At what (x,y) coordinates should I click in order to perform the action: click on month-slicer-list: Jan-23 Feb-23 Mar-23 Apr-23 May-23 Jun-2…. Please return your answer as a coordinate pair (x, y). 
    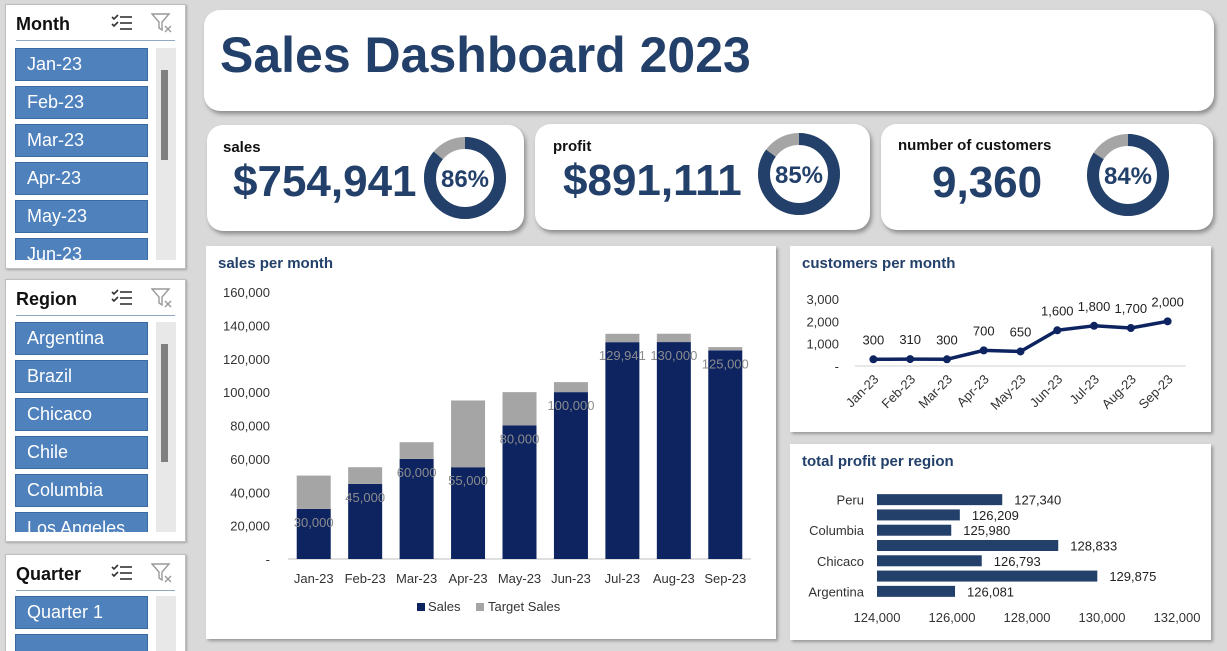
    Looking at the image, I should click on (81, 154).